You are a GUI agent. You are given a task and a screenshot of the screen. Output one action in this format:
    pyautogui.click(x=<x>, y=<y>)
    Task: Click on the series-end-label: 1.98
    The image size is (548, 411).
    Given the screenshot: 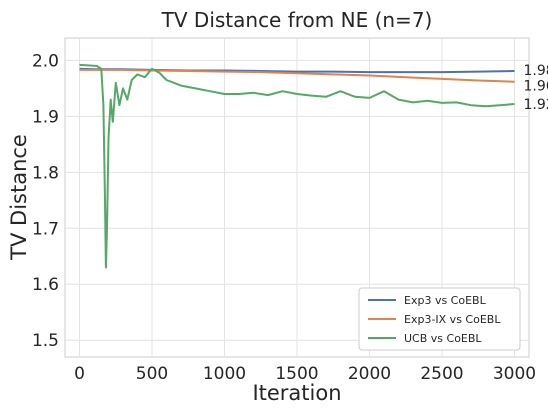 What is the action you would take?
    pyautogui.click(x=536, y=71)
    